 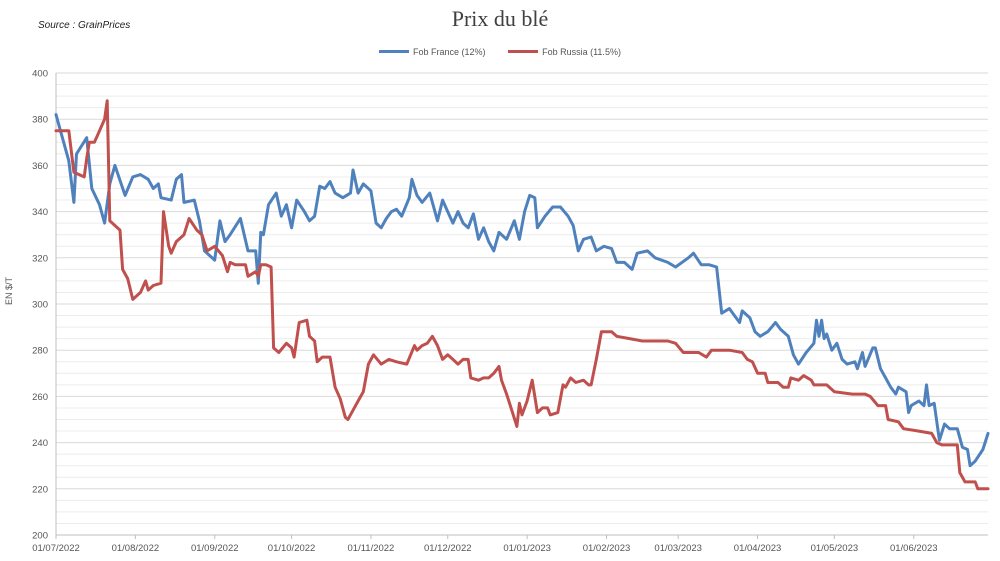 I want to click on legend-swatch-france, so click(x=394, y=51).